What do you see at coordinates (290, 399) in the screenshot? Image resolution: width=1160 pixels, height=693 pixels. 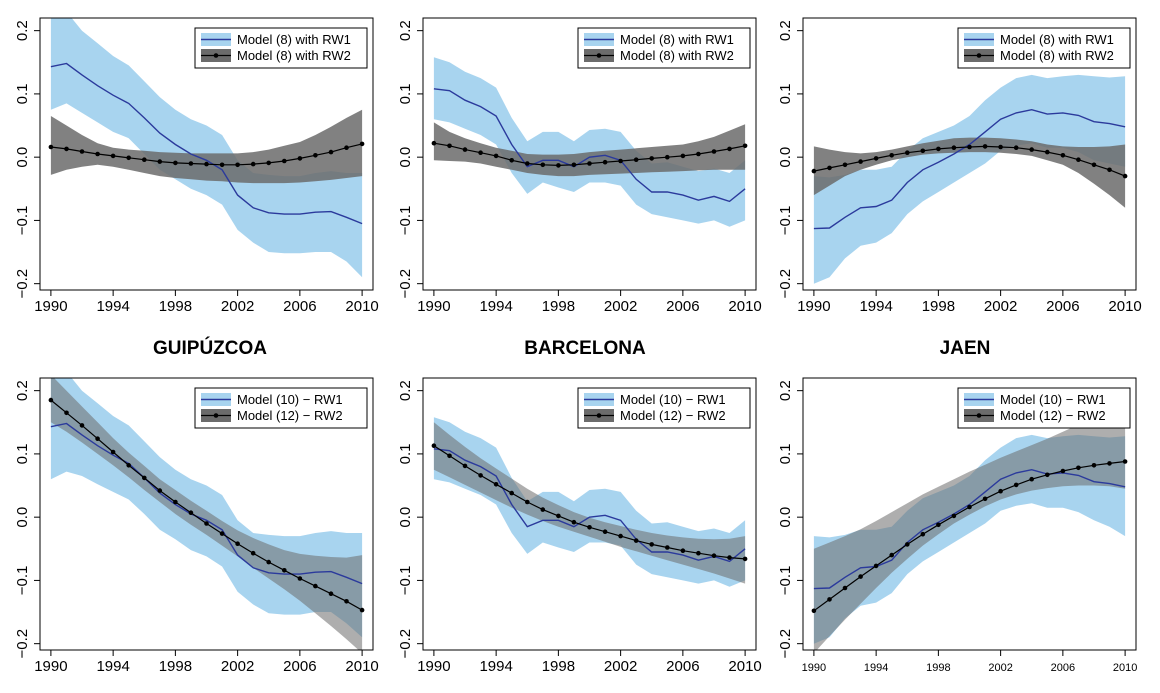 I see `legend-label: Model (10) − RW1` at bounding box center [290, 399].